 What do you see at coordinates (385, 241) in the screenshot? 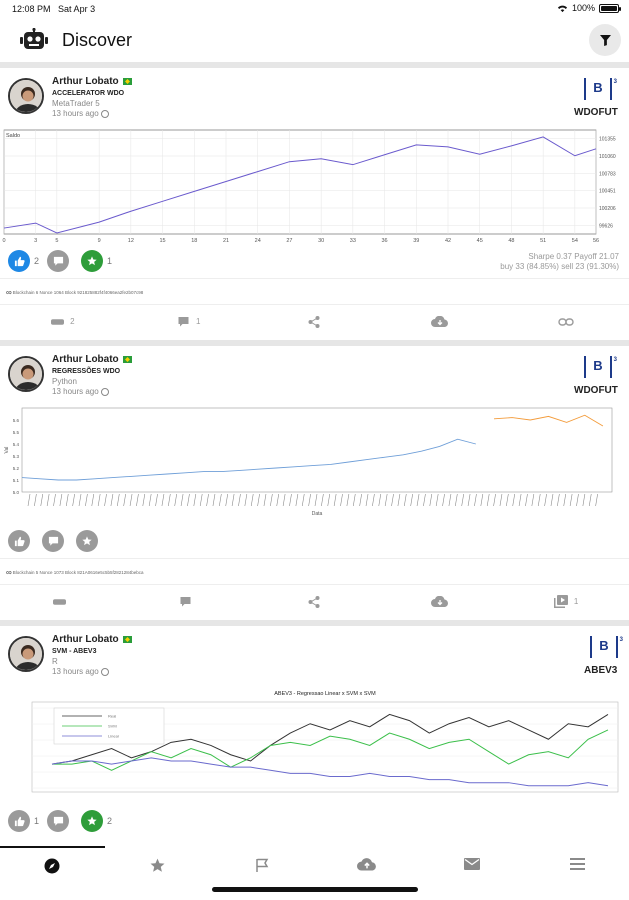
I see `x-tick-label: 36` at bounding box center [385, 241].